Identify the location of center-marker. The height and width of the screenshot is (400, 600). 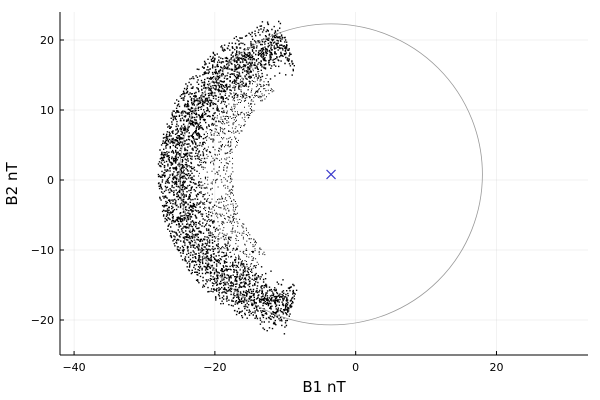
(331, 174).